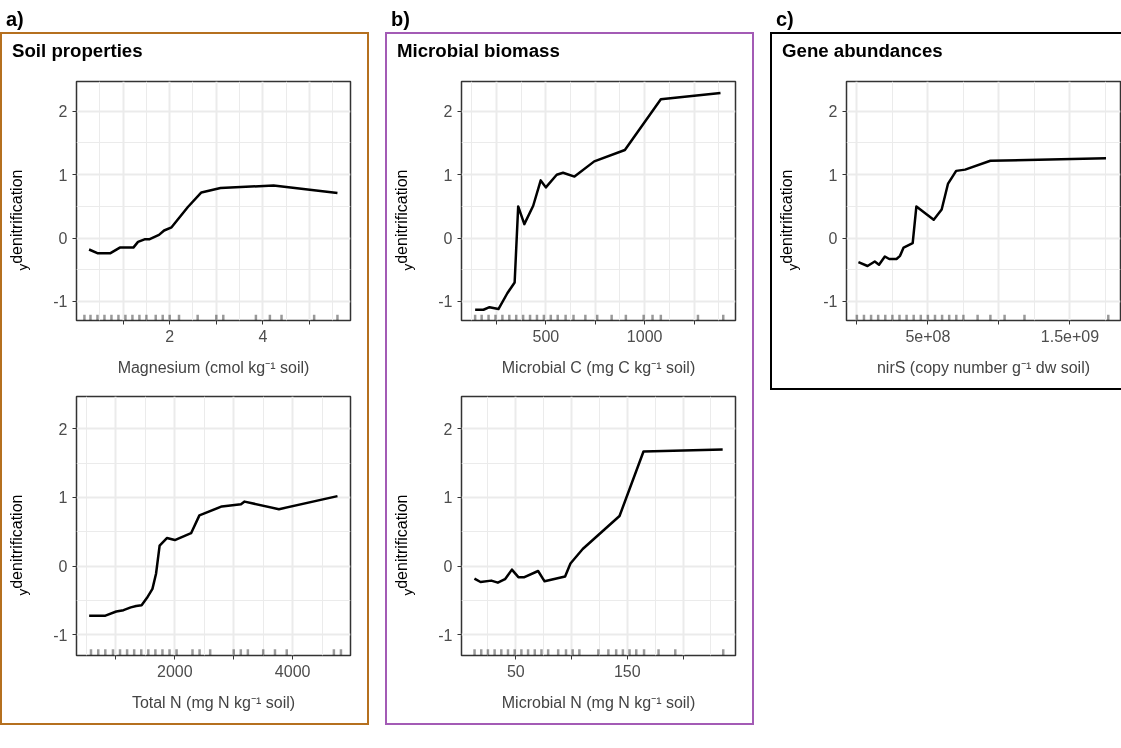  Describe the element at coordinates (983, 367) in the screenshot. I see `x-axis-title: nirS (copy number g⁻¹ dw soil)` at that location.